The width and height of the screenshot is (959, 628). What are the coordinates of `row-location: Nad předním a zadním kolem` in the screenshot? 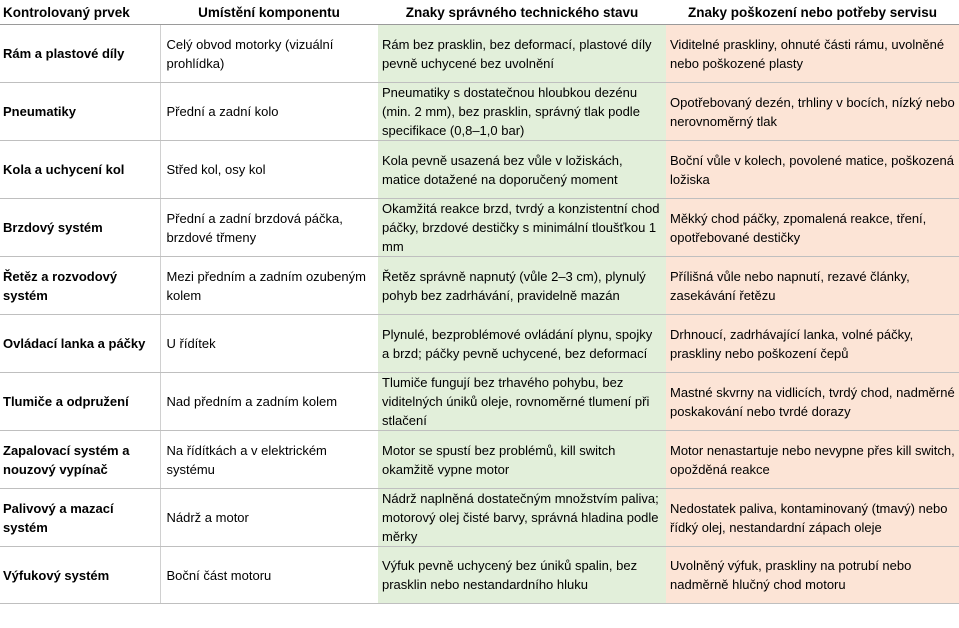 It's located at (268, 401).